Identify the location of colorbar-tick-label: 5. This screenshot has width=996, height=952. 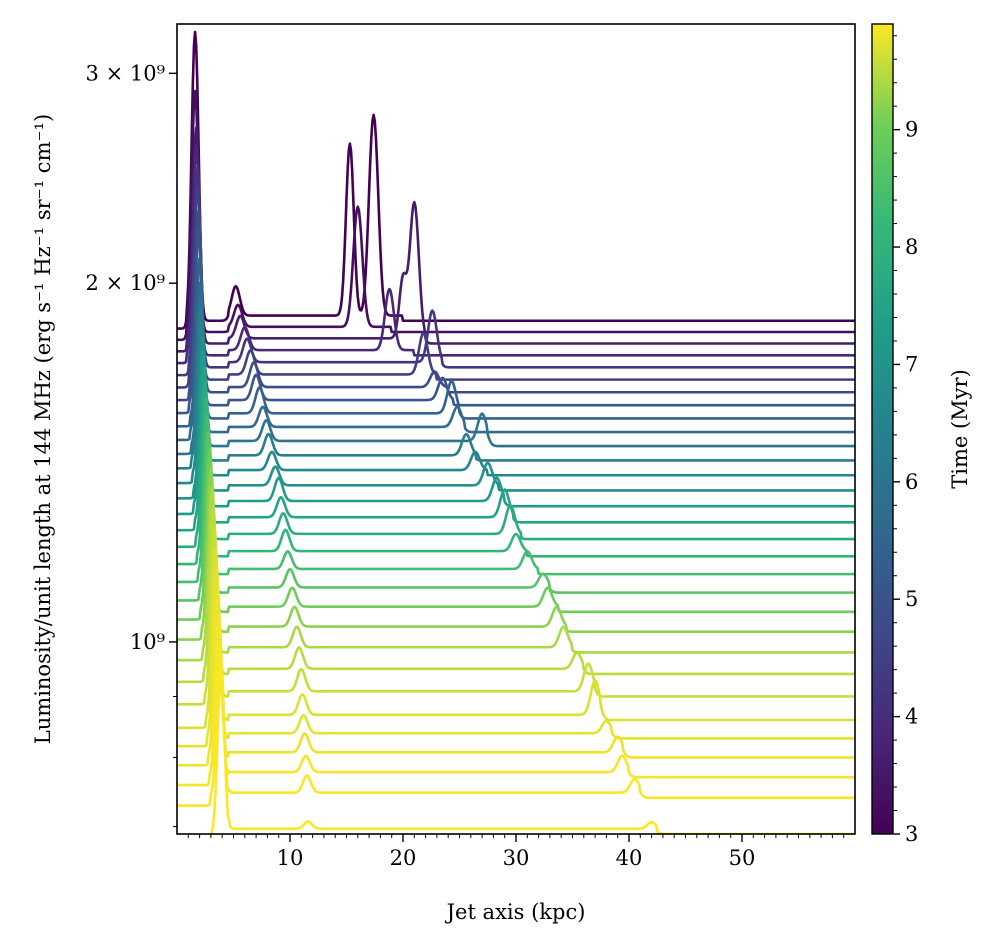
(911, 599).